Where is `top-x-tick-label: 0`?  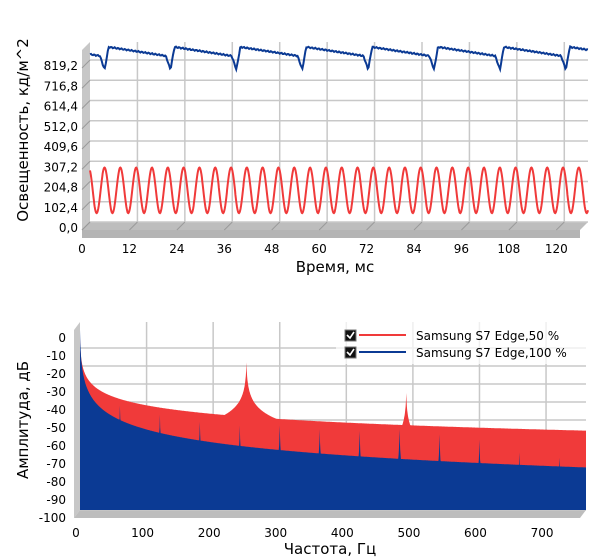
top-x-tick-label: 0 is located at coordinates (82, 249).